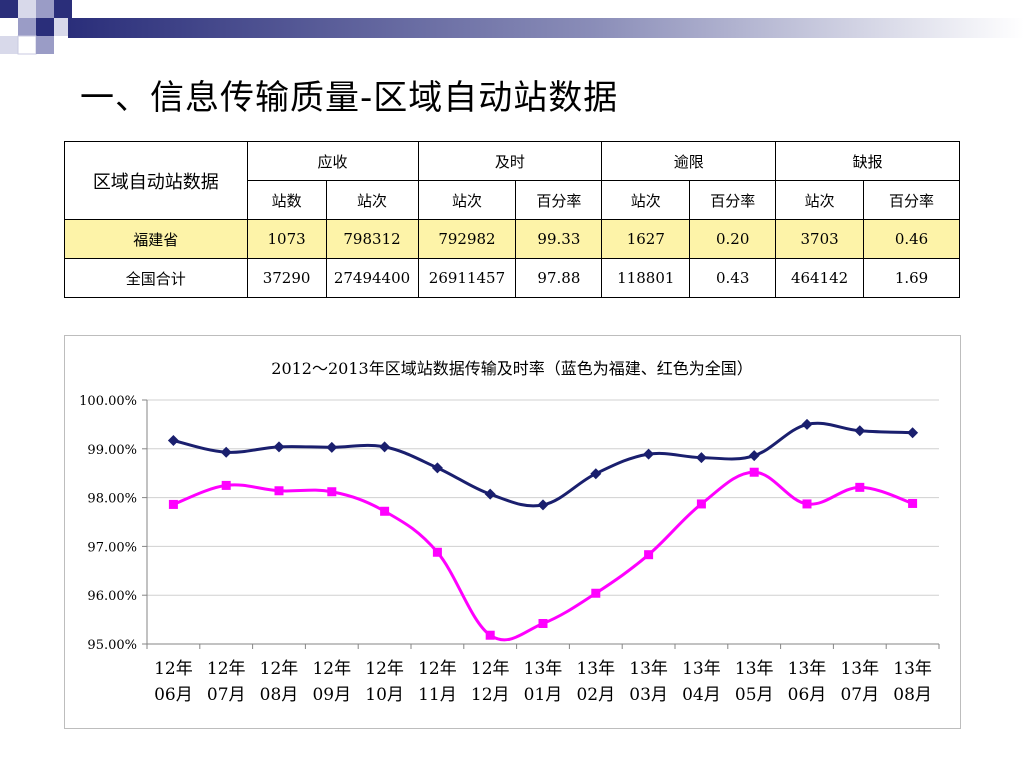 The width and height of the screenshot is (1024, 768). What do you see at coordinates (467, 239) in the screenshot?
I see `table-cell: 792982` at bounding box center [467, 239].